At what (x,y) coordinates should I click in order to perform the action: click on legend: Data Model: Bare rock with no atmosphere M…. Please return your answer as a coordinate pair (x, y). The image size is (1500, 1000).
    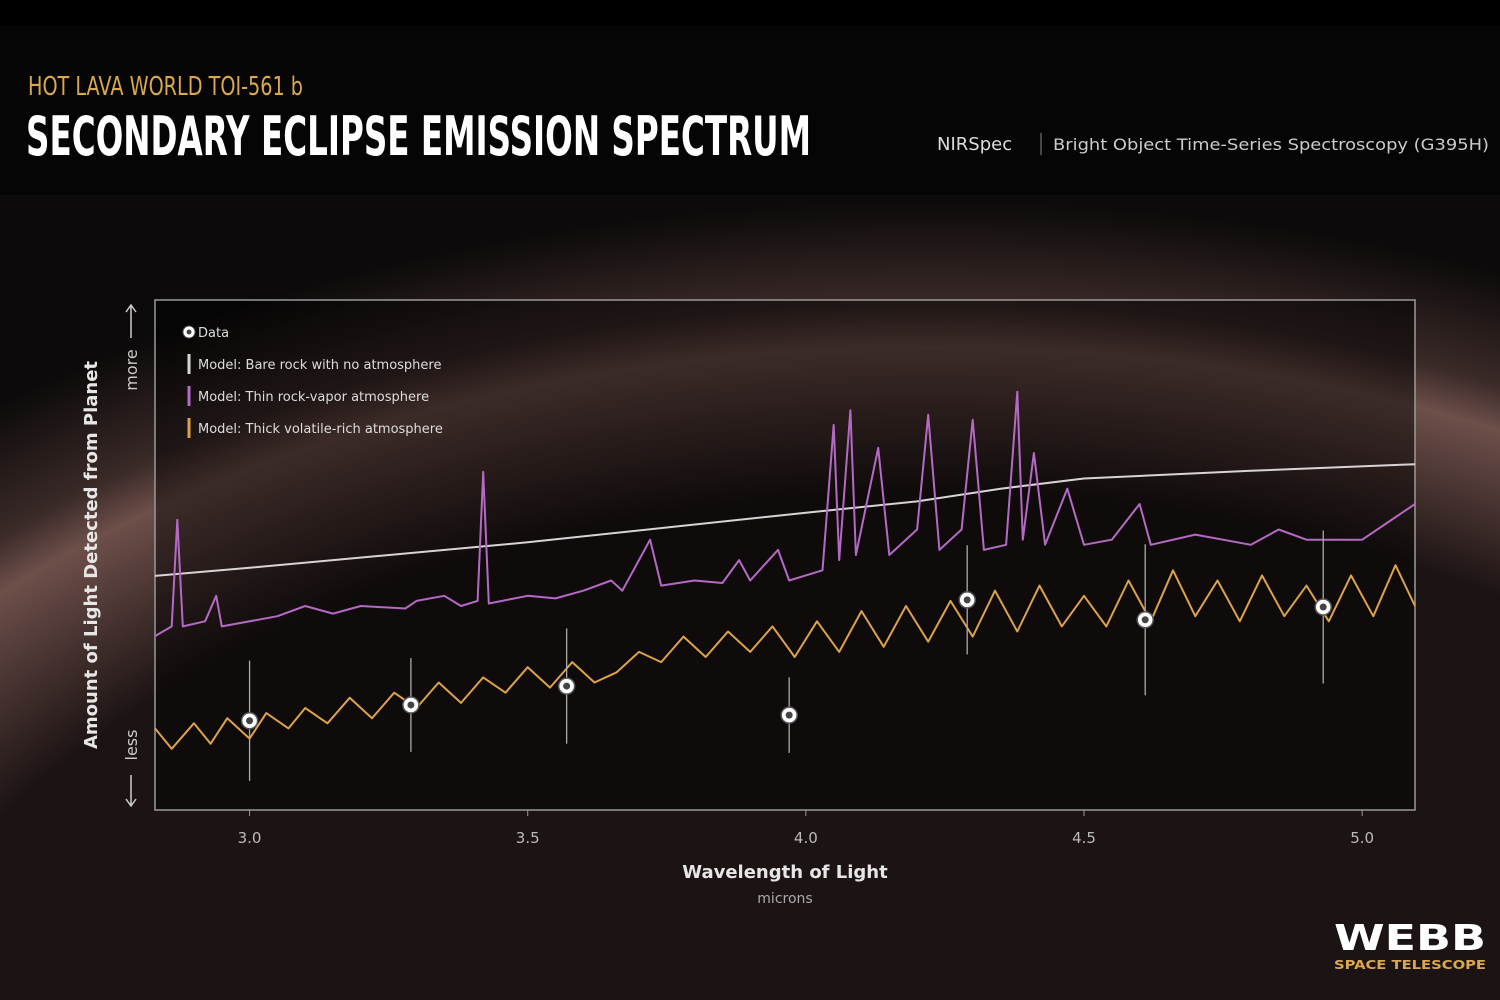
    Looking at the image, I should click on (312, 381).